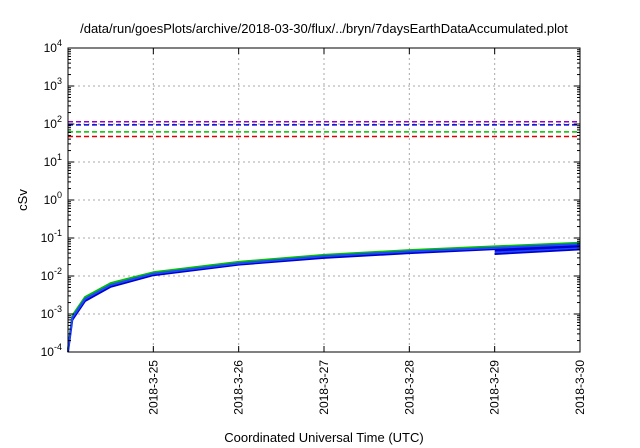 The width and height of the screenshot is (640, 448). What do you see at coordinates (495, 387) in the screenshot?
I see `x-tick-label: 2018-3-29` at bounding box center [495, 387].